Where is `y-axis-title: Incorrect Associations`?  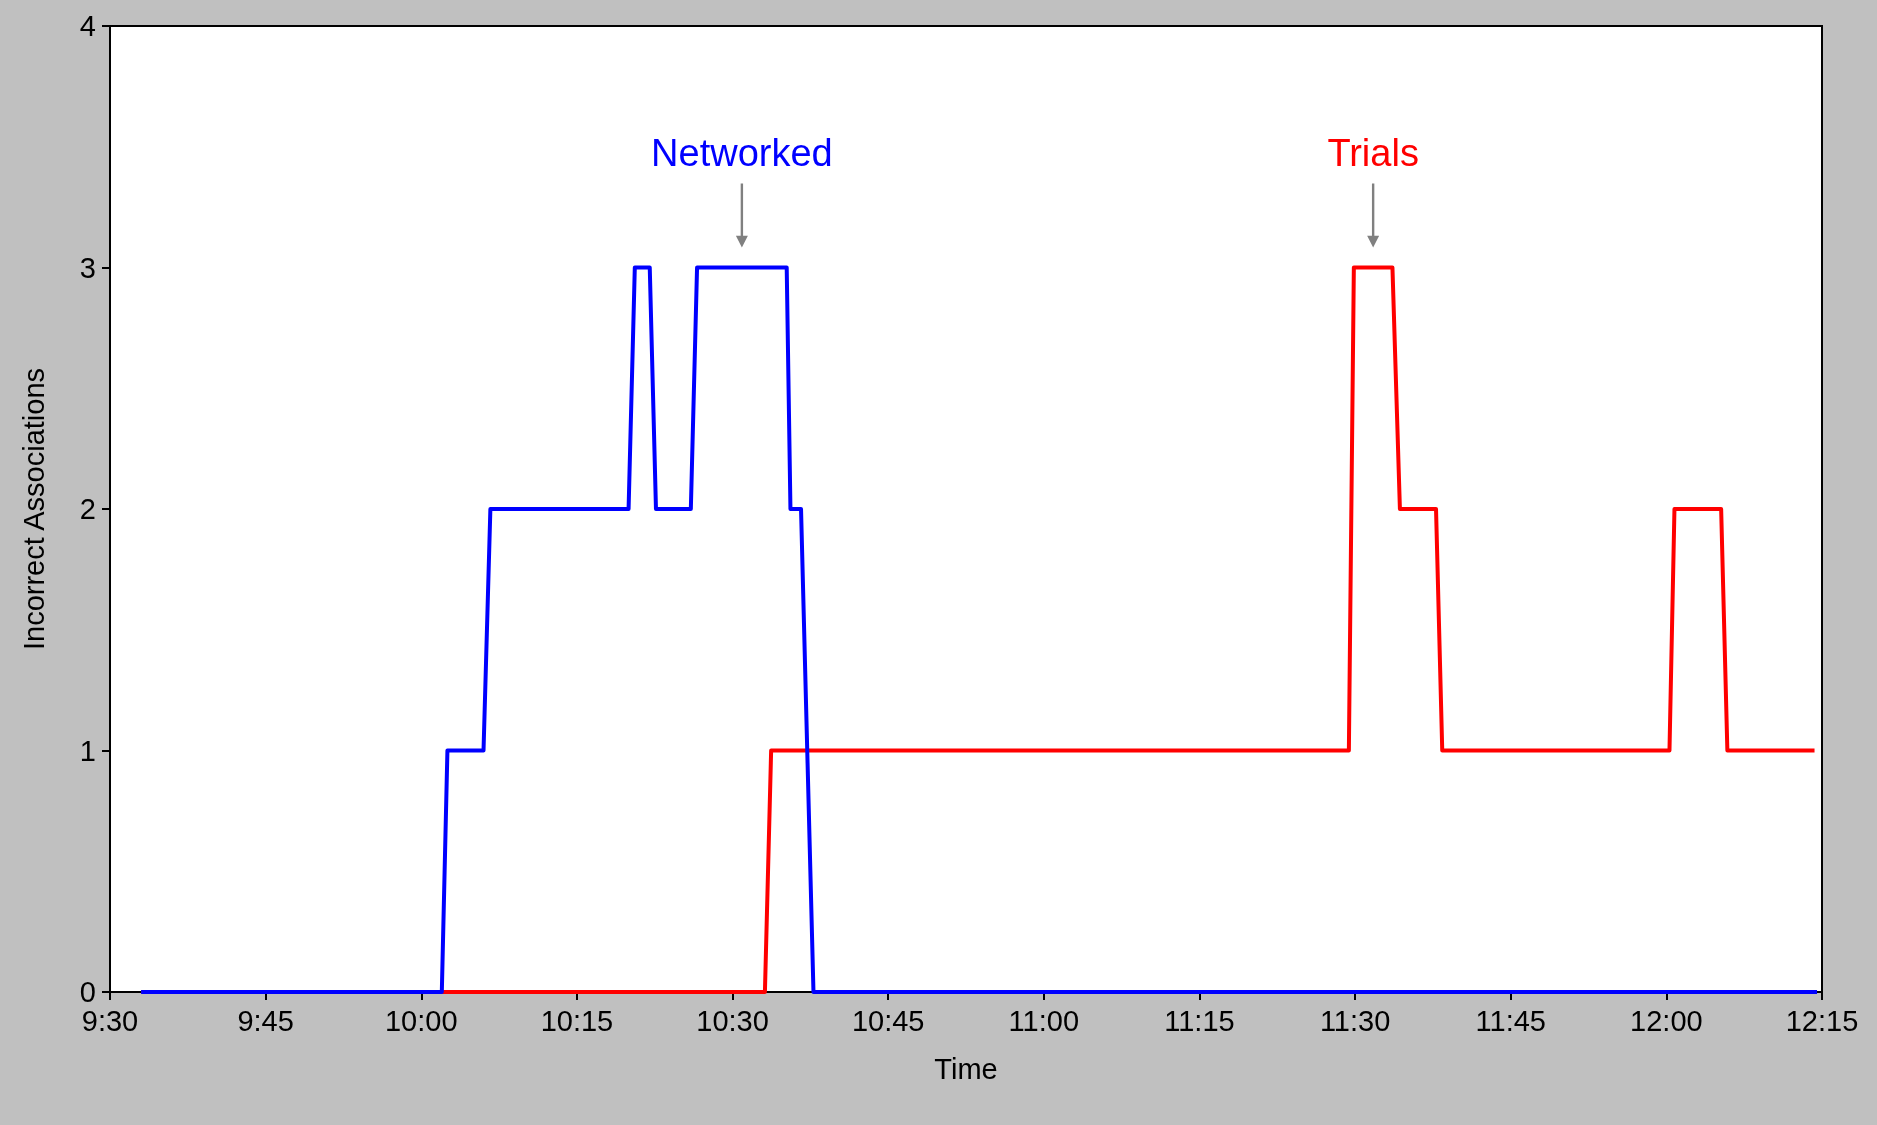
y-axis-title: Incorrect Associations is located at coordinates (33, 509).